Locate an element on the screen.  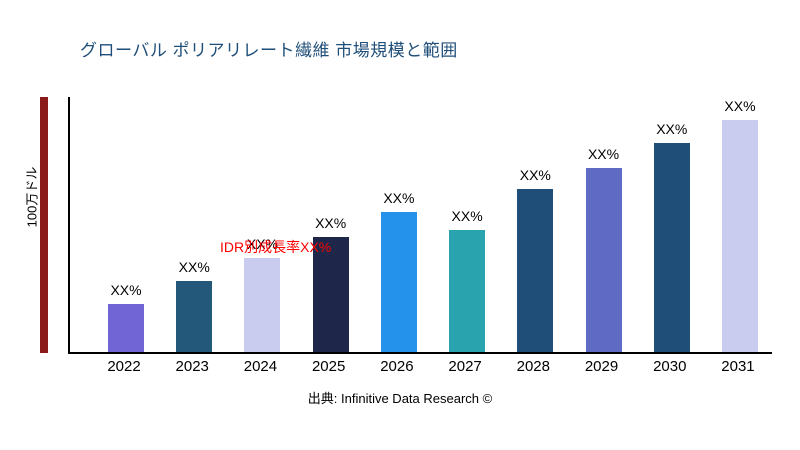
bar-slot-2025: XX% is located at coordinates (331, 224).